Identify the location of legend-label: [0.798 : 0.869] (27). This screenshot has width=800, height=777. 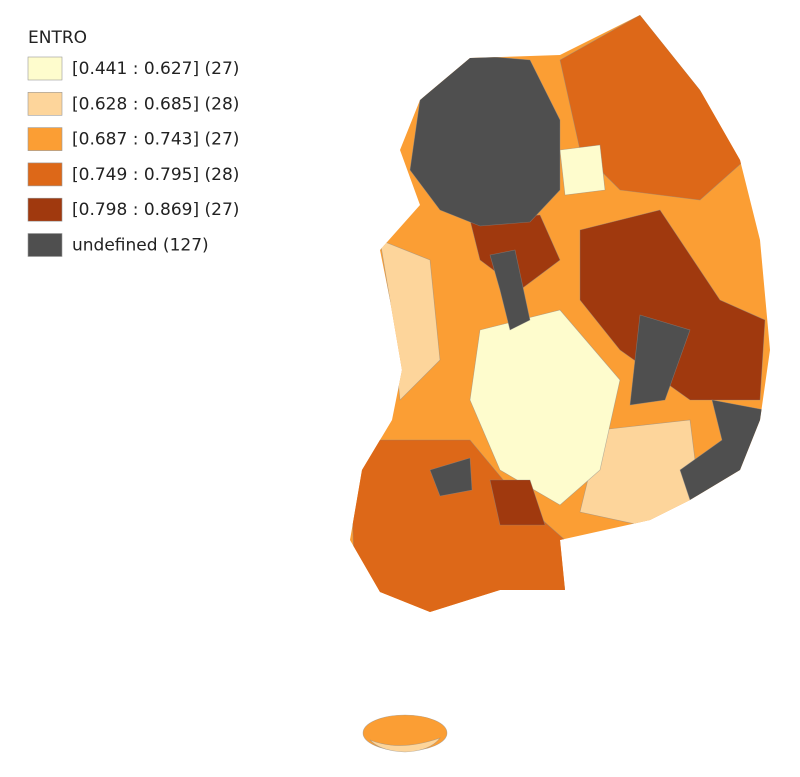
(155, 210).